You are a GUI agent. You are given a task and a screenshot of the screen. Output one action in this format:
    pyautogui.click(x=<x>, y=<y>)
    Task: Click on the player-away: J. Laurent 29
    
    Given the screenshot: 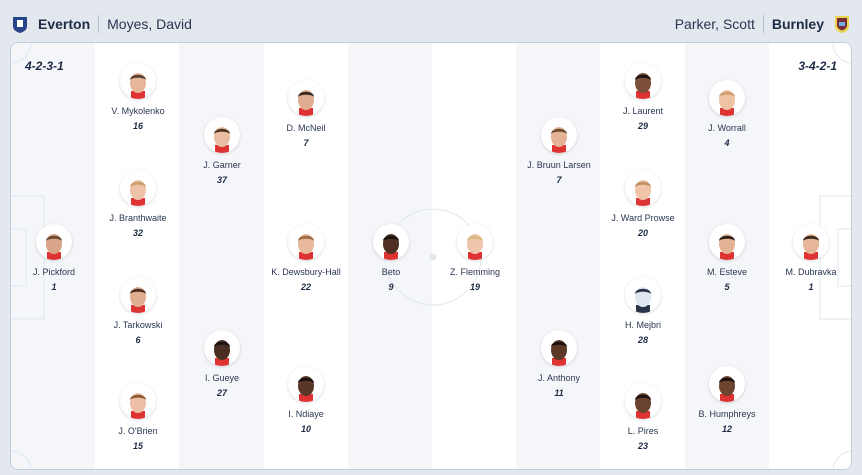 What is the action you would take?
    pyautogui.click(x=643, y=97)
    